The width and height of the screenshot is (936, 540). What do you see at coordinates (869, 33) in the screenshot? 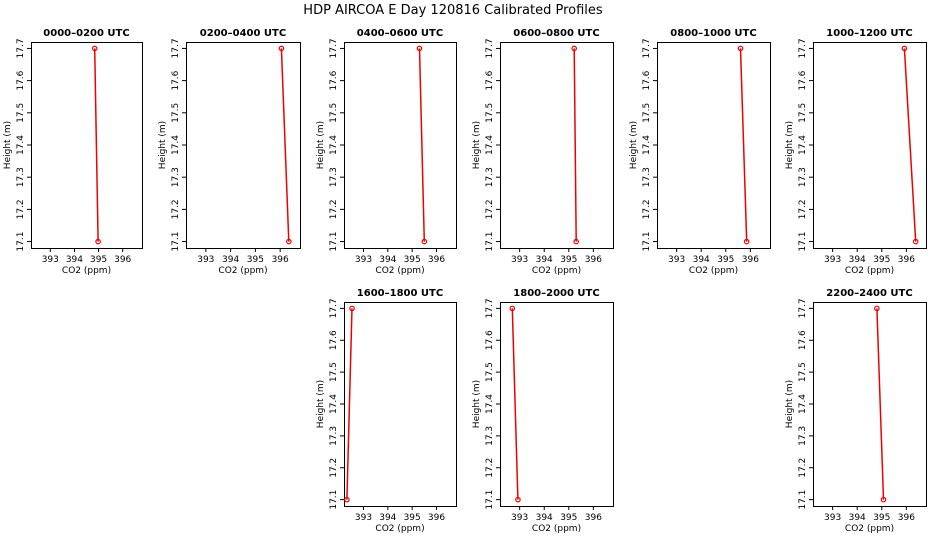
I see `panel-title: 1000–1200 UTC` at bounding box center [869, 33].